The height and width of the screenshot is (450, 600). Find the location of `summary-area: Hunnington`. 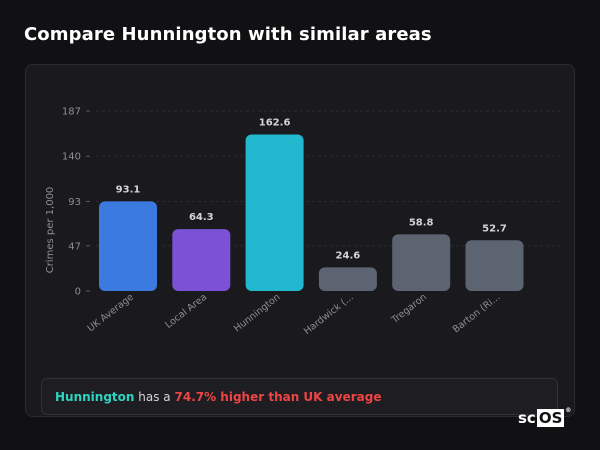

summary-area: Hunnington is located at coordinates (95, 396).